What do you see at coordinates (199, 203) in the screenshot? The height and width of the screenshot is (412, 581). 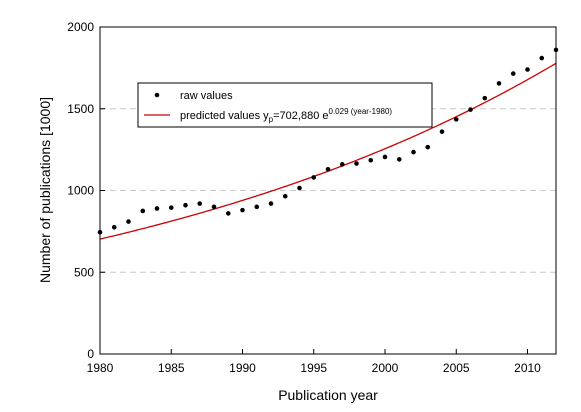 I see `raw-value-point-1987` at bounding box center [199, 203].